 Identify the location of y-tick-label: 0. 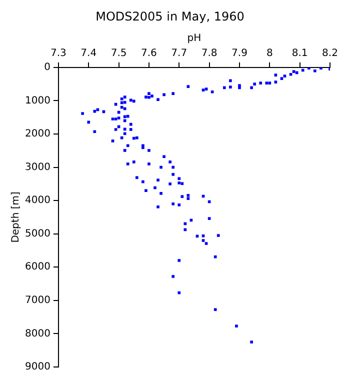
(47, 67).